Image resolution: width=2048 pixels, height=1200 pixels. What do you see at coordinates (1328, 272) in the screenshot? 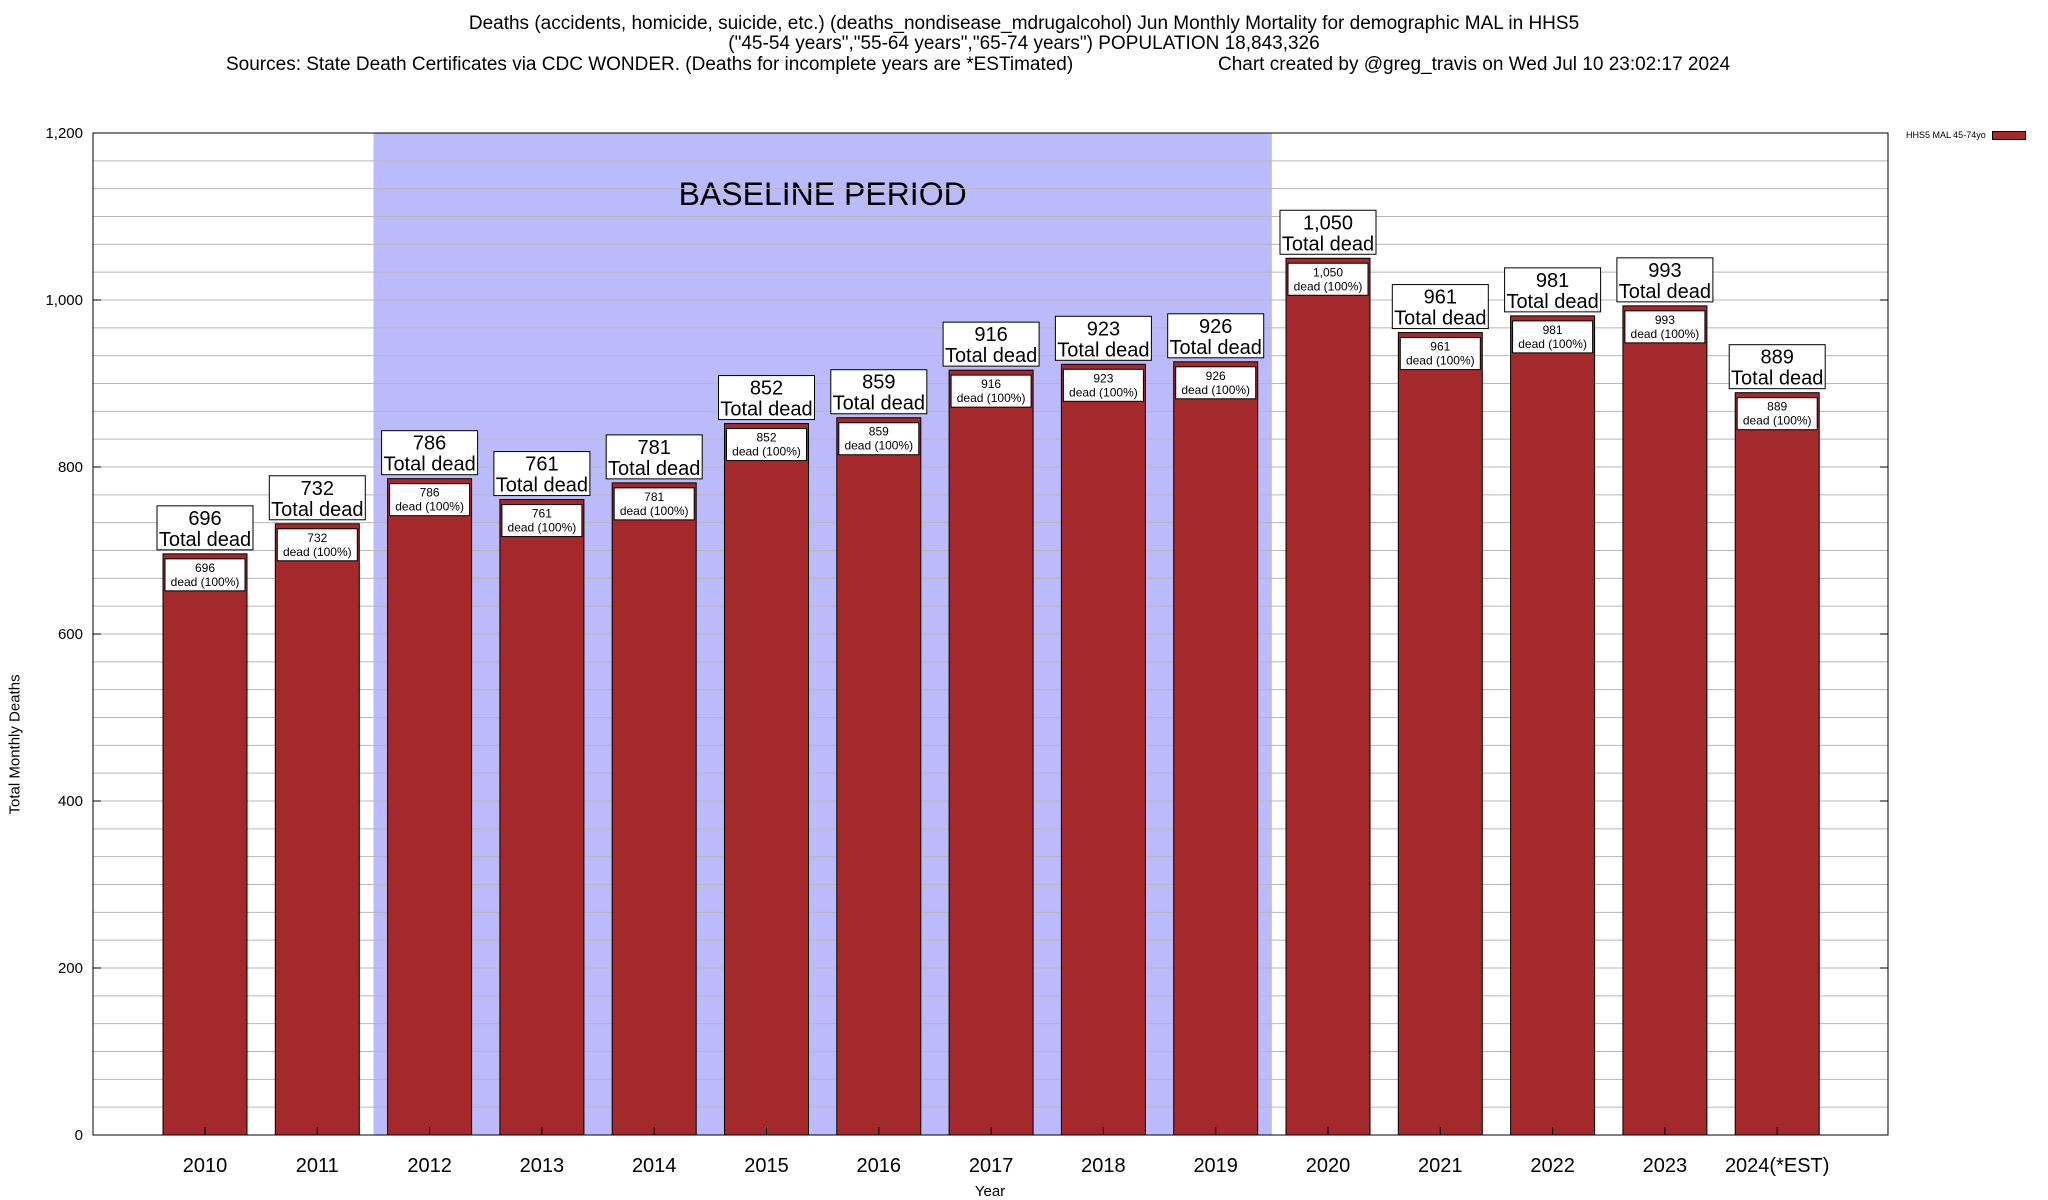
I see `inner-value-label: 1,050` at bounding box center [1328, 272].